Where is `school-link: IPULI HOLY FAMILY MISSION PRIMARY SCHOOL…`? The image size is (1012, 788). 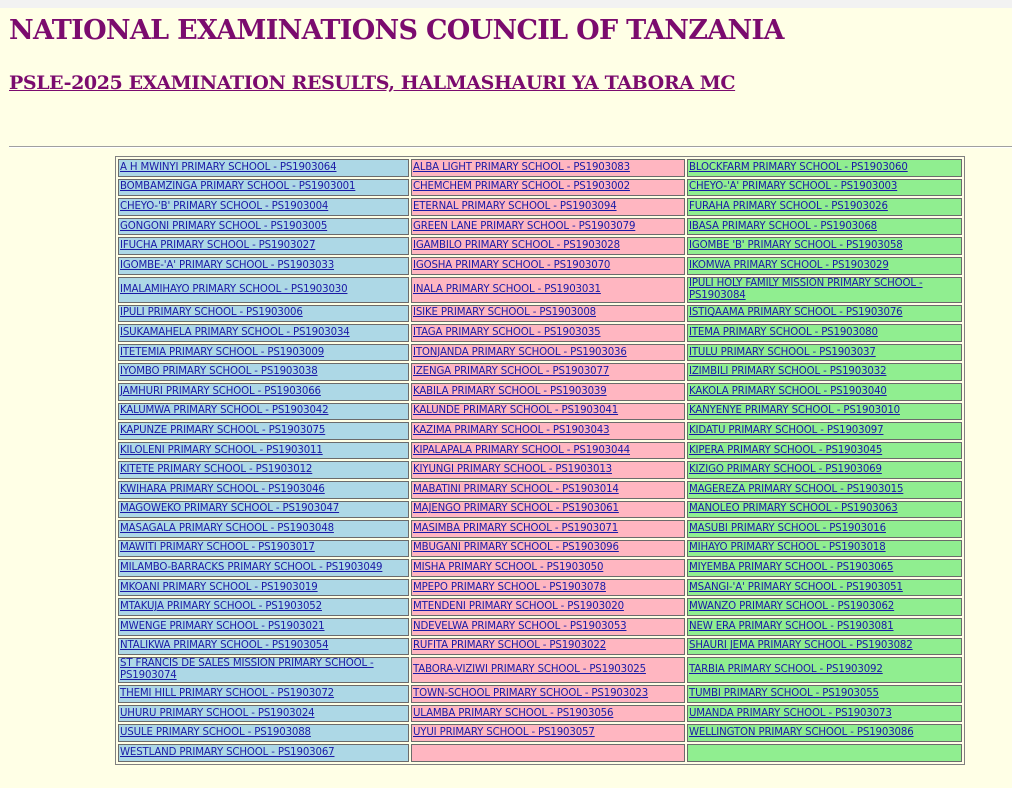 school-link: IPULI HOLY FAMILY MISSION PRIMARY SCHOOL… is located at coordinates (806, 289).